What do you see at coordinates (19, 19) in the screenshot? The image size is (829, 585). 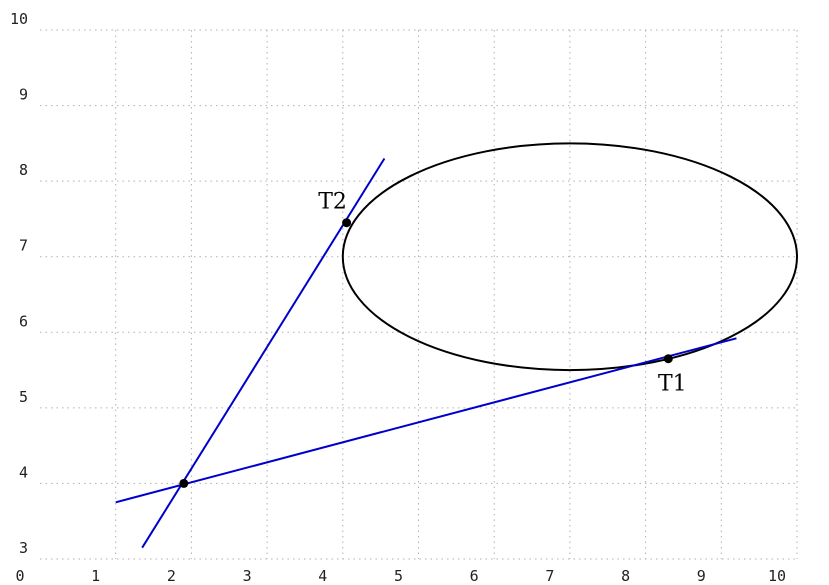 I see `y-tick-label: 10` at bounding box center [19, 19].